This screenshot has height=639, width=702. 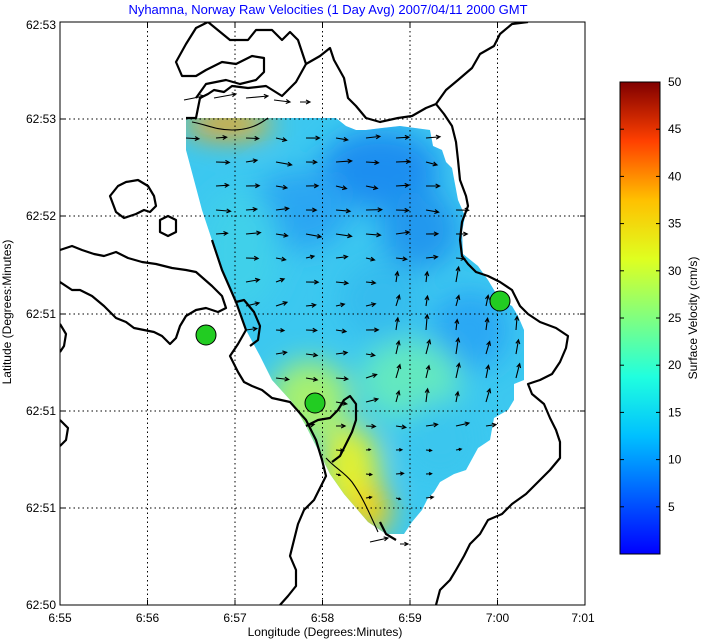 I want to click on x-axis-label: Longitude (Degrees:Minutes), so click(x=325, y=632).